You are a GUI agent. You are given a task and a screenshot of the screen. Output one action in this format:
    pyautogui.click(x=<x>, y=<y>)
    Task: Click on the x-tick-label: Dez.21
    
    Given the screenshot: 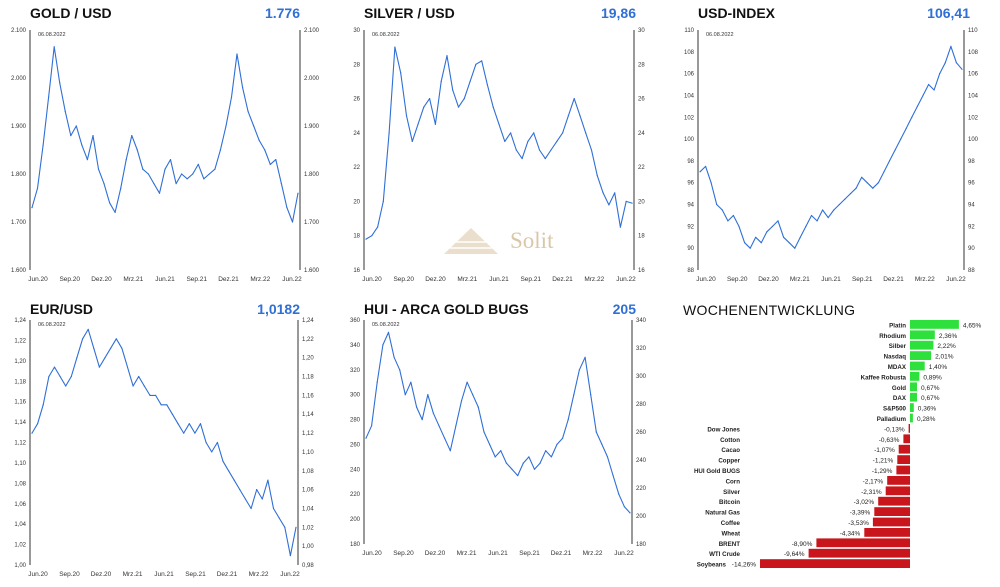 What is the action you would take?
    pyautogui.click(x=228, y=279)
    